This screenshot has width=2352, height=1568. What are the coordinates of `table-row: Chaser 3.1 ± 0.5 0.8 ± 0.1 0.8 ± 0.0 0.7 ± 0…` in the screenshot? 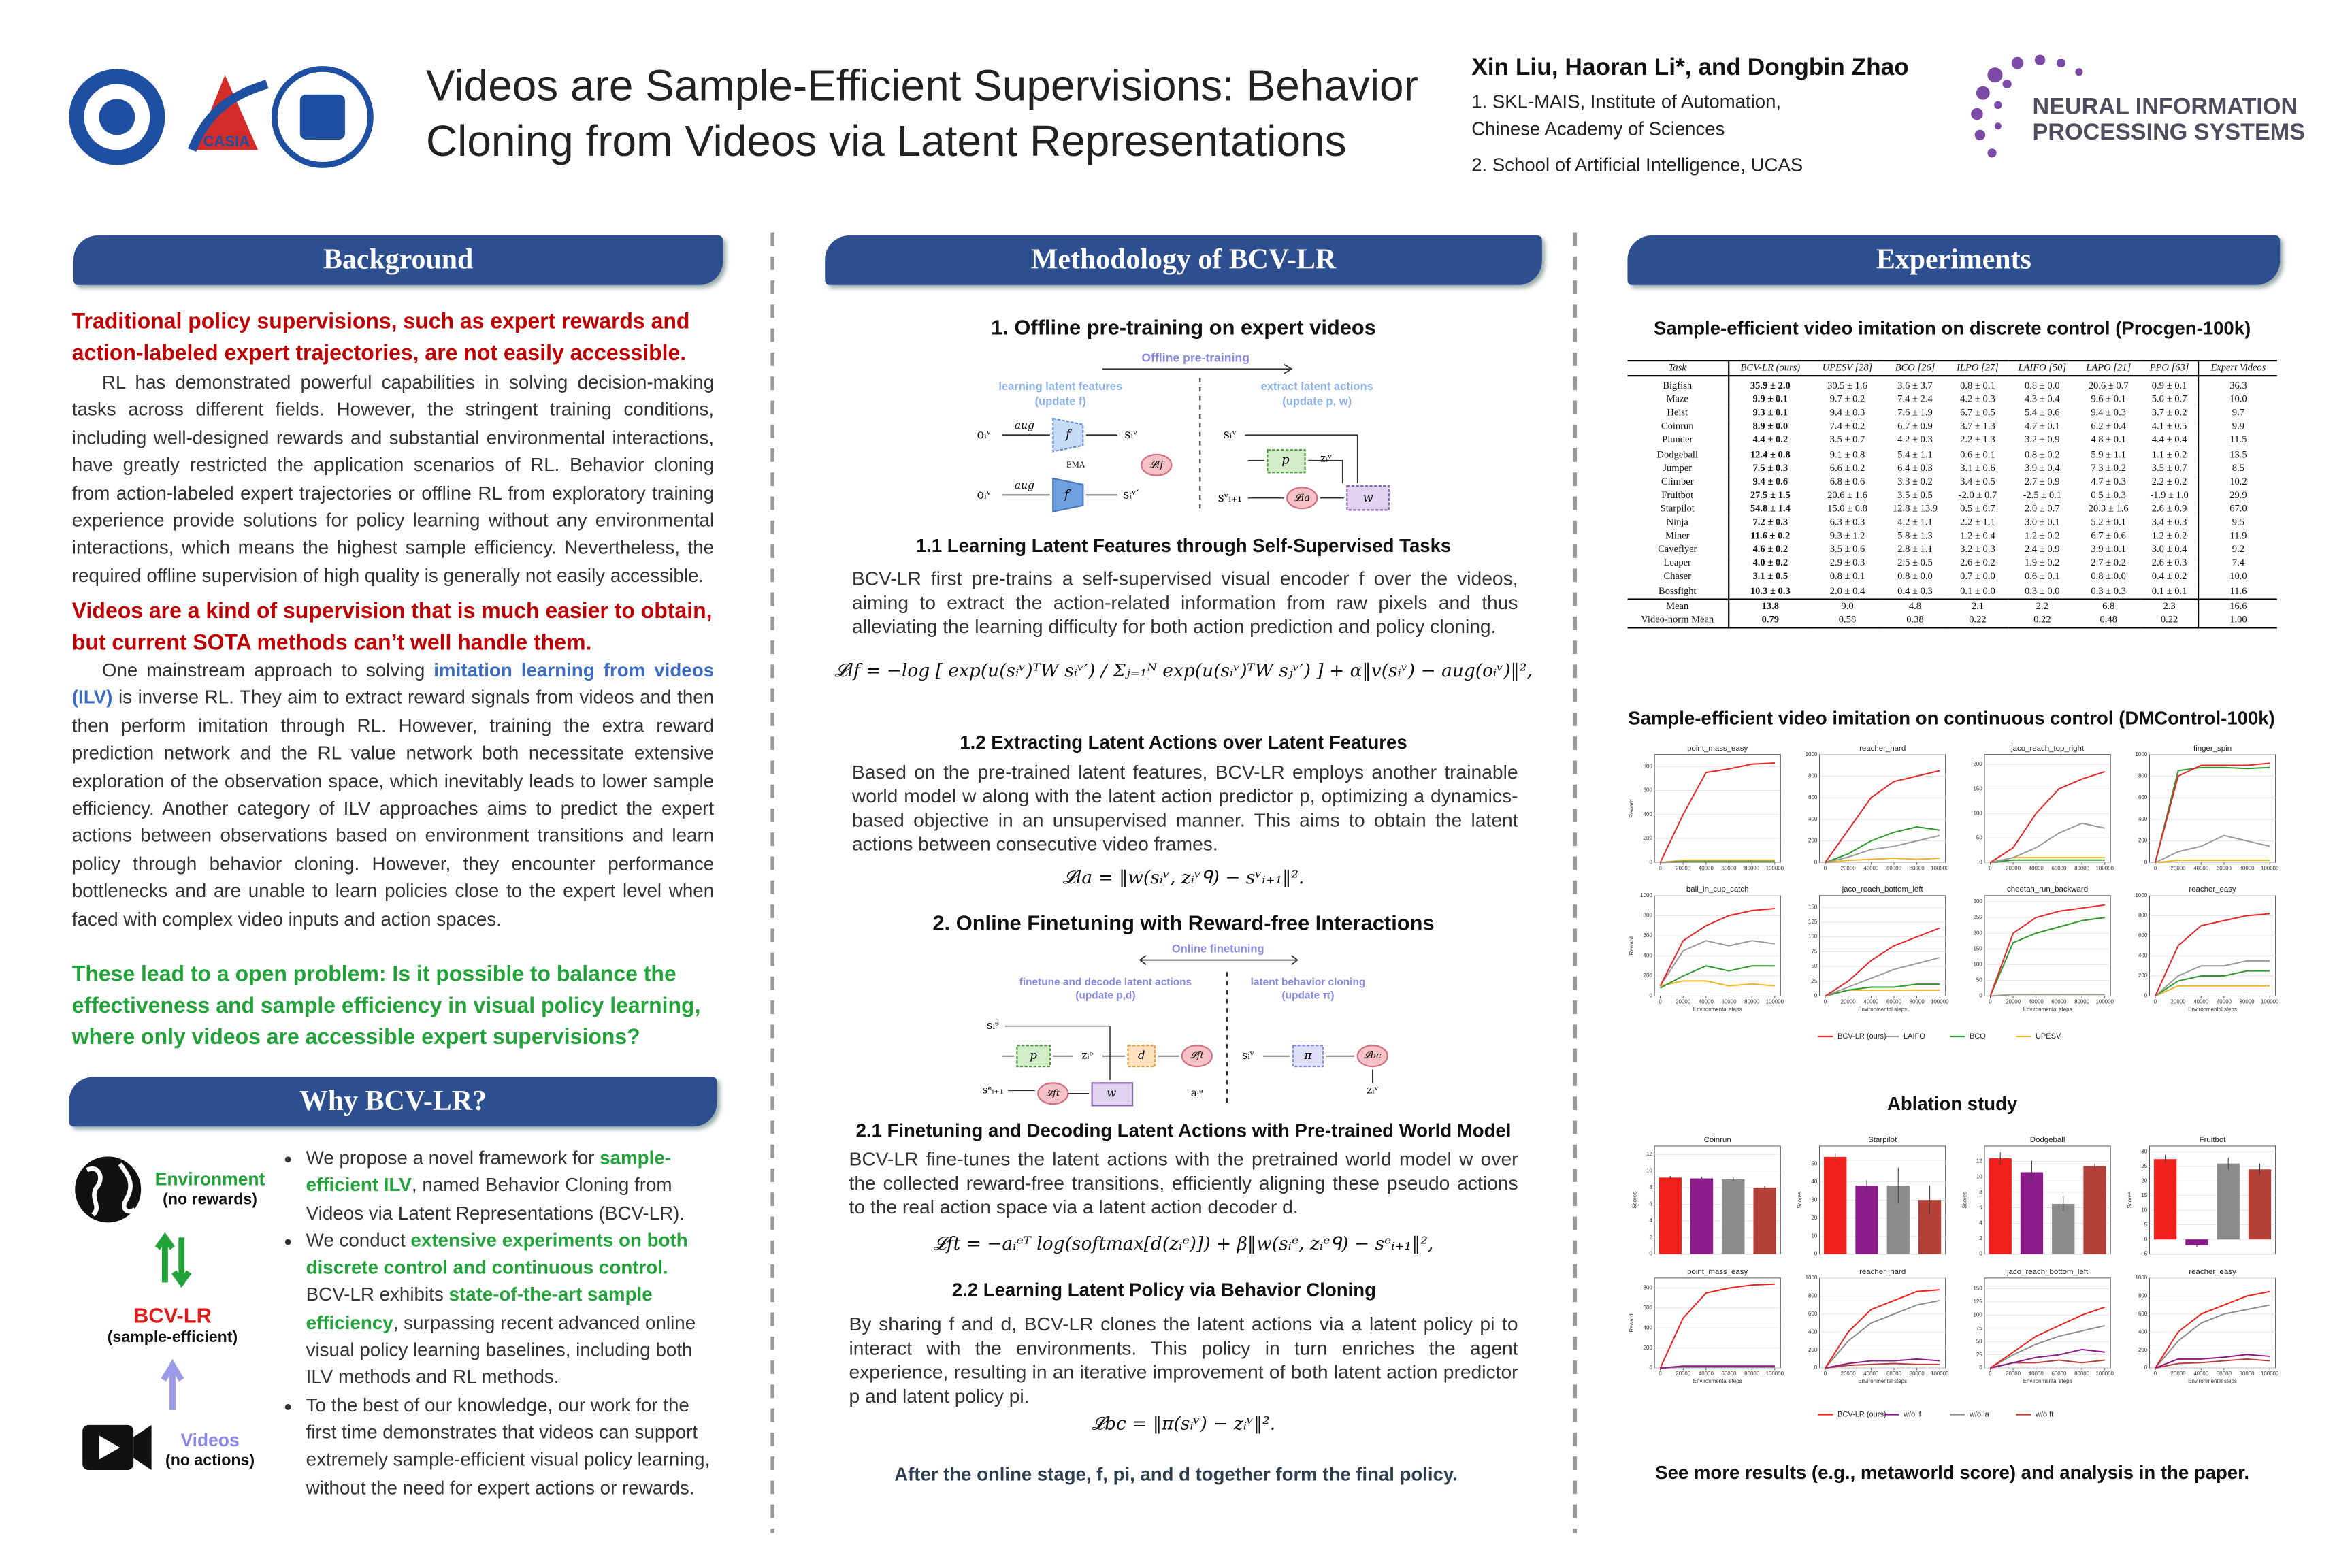 It's located at (1952, 578).